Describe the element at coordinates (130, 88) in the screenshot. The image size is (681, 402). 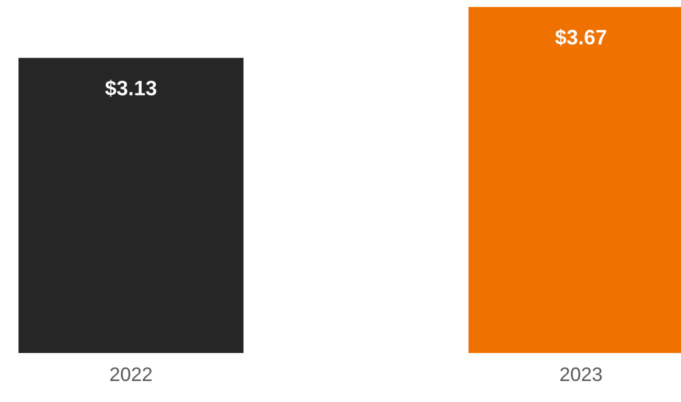
I see `data-label: $3.13` at that location.